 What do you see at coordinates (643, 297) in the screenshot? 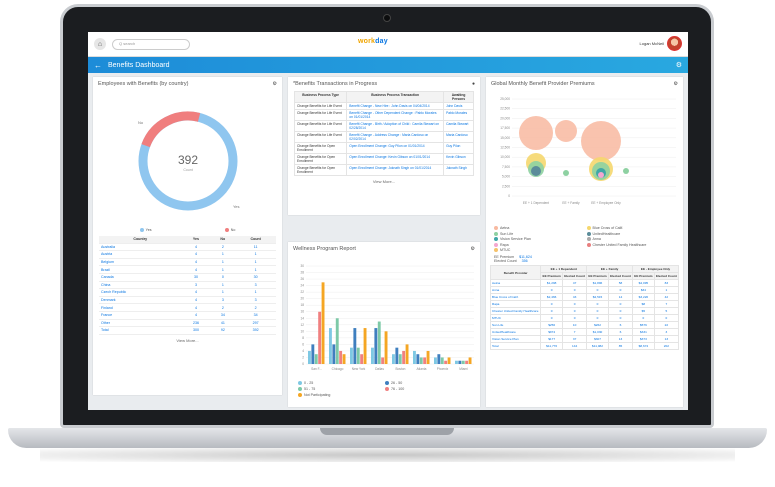
I see `premium-cell: $3,220` at bounding box center [643, 297].